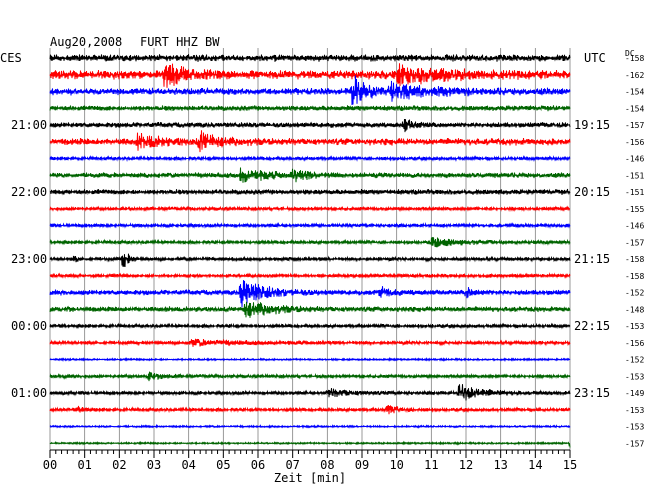 Image resolution: width=650 pixels, height=494 pixels. Describe the element at coordinates (84, 465) in the screenshot. I see `x-tick-label: 01` at that location.